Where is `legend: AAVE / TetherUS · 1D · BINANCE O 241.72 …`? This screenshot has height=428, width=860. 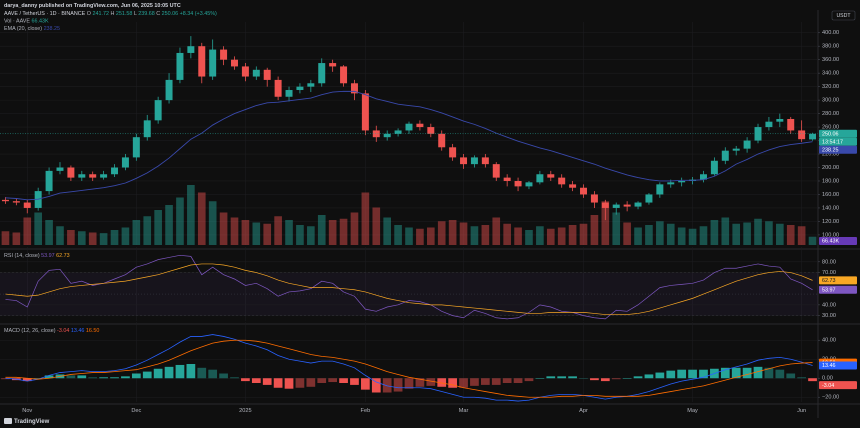
legend: AAVE / TetherUS · 1D · BINANCE O 241.72 … is located at coordinates (110, 14).